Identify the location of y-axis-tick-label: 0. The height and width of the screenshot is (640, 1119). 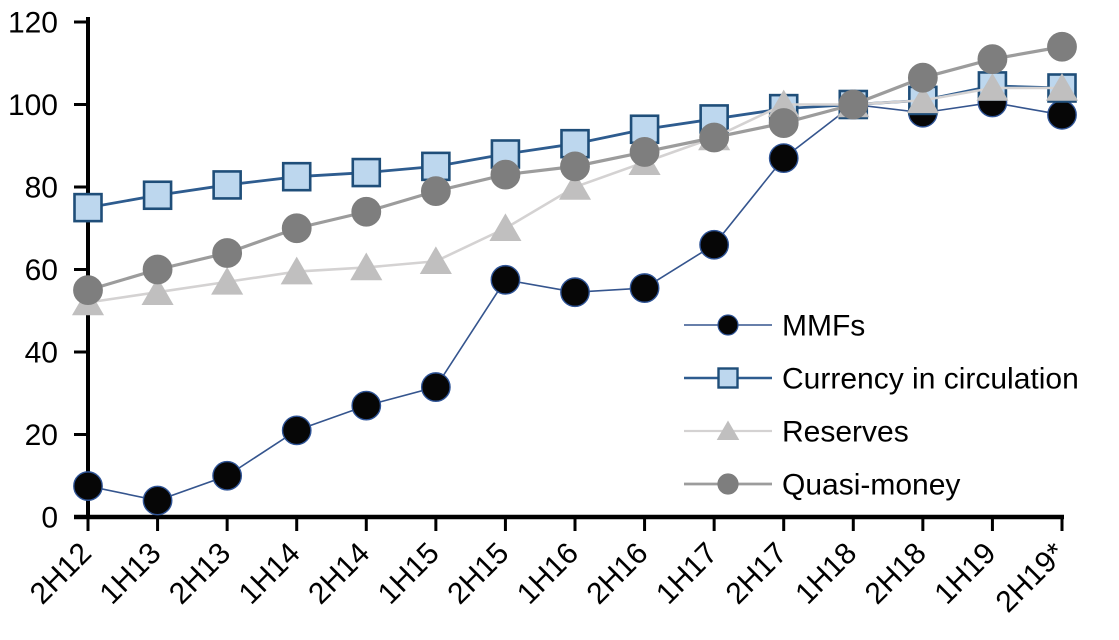
(49, 518).